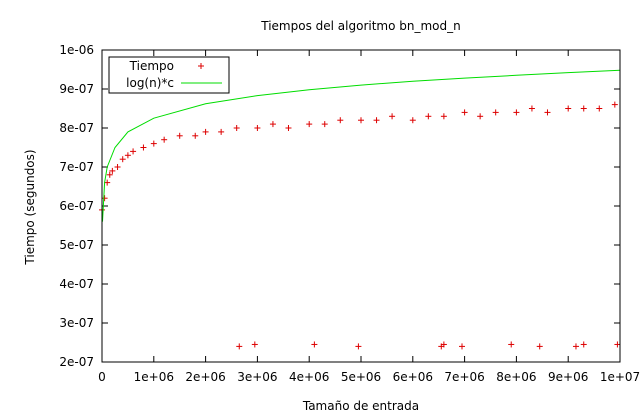 The height and width of the screenshot is (417, 640). Describe the element at coordinates (76, 206) in the screenshot. I see `y-tick-label: 6e-07` at that location.